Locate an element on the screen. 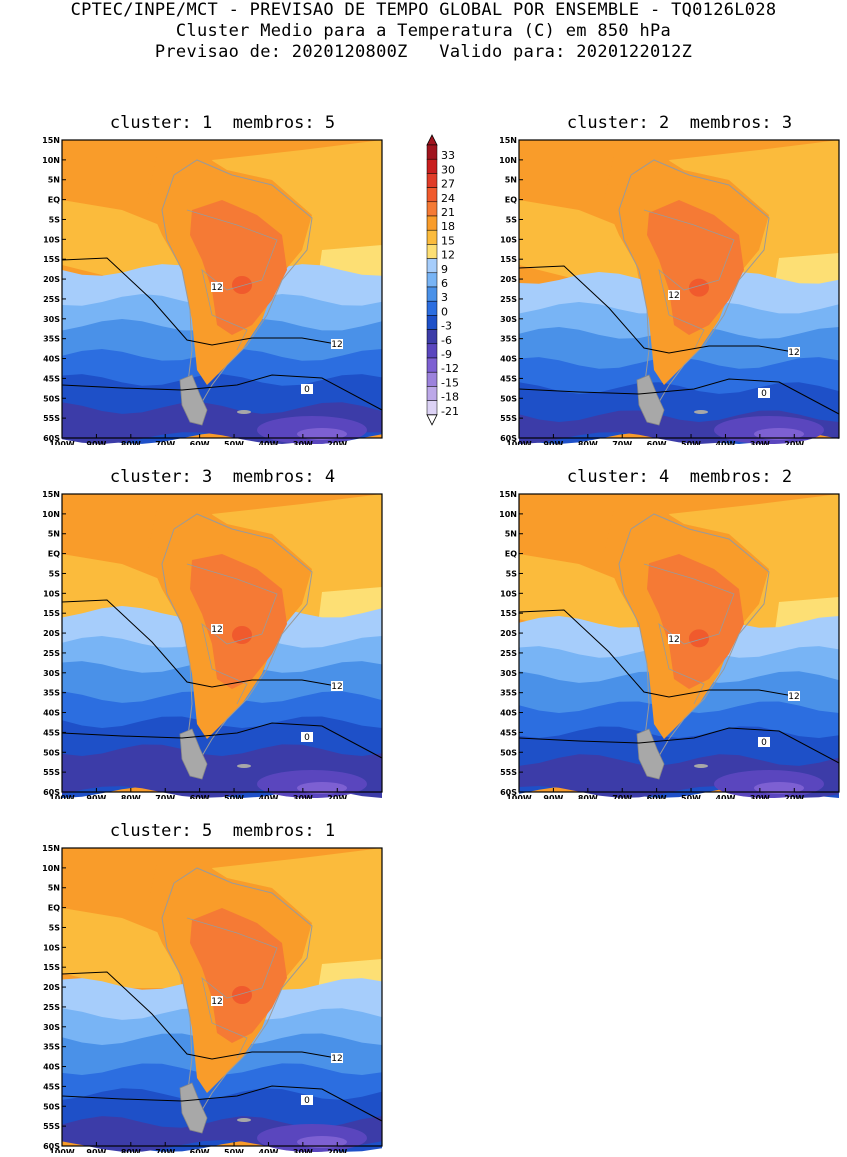 The height and width of the screenshot is (1157, 847). colorbar-label: 9 is located at coordinates (444, 269).